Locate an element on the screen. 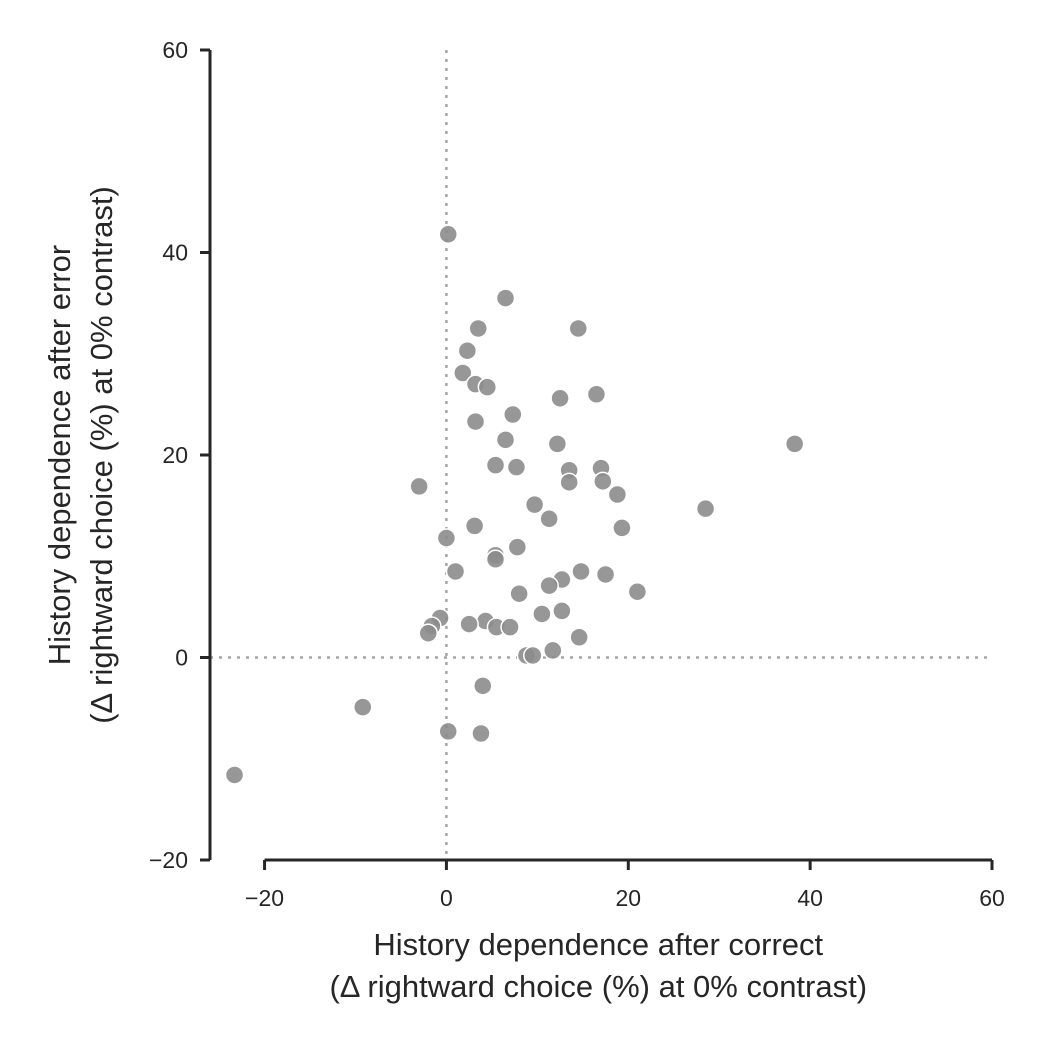 Image resolution: width=1050 pixels, height=1050 pixels. x-tick-label: 0 is located at coordinates (446, 898).